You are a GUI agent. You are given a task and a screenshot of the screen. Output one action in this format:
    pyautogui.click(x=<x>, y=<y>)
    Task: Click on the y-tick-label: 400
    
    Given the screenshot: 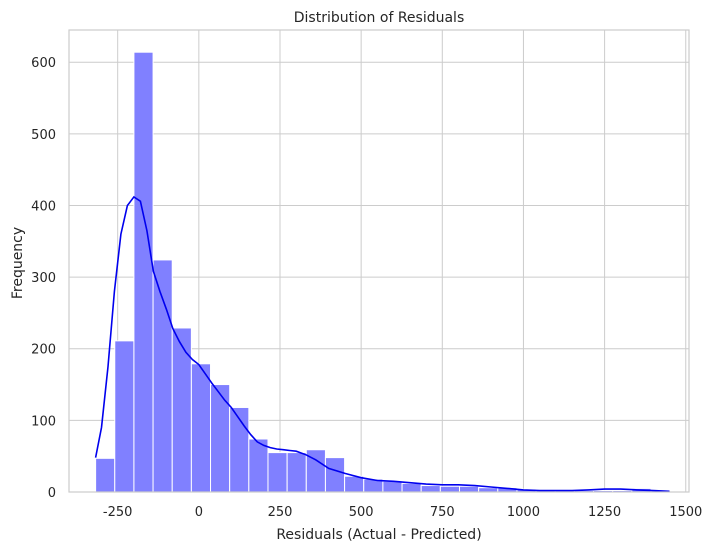 What is the action you would take?
    pyautogui.click(x=43, y=206)
    